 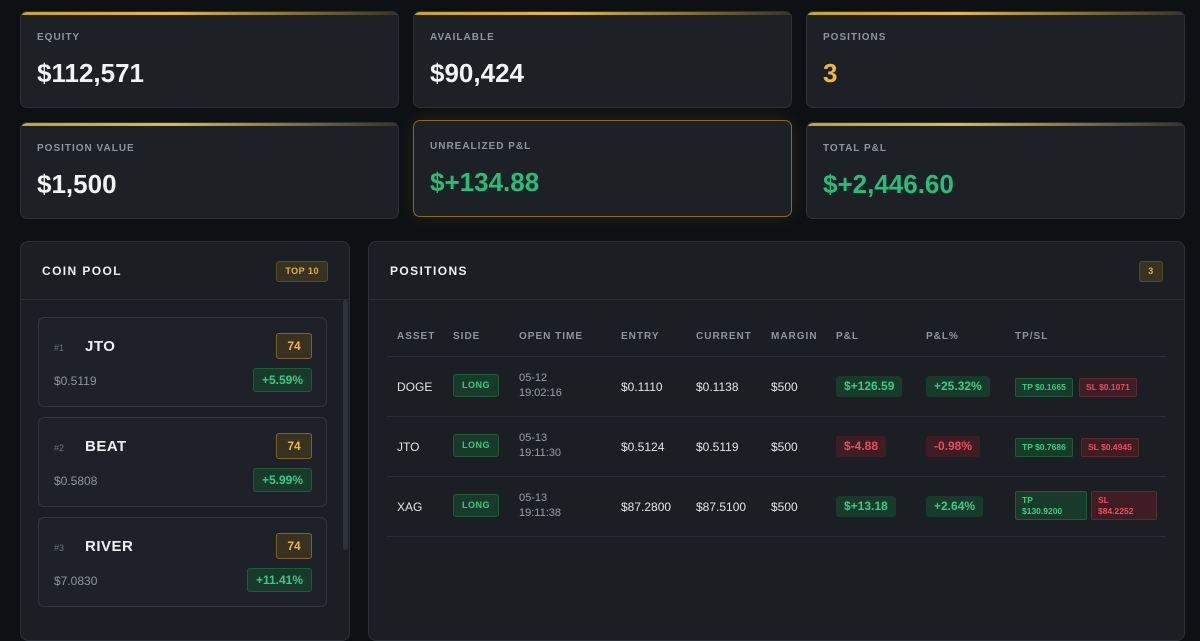 I want to click on coin-rank: #2, so click(x=59, y=448).